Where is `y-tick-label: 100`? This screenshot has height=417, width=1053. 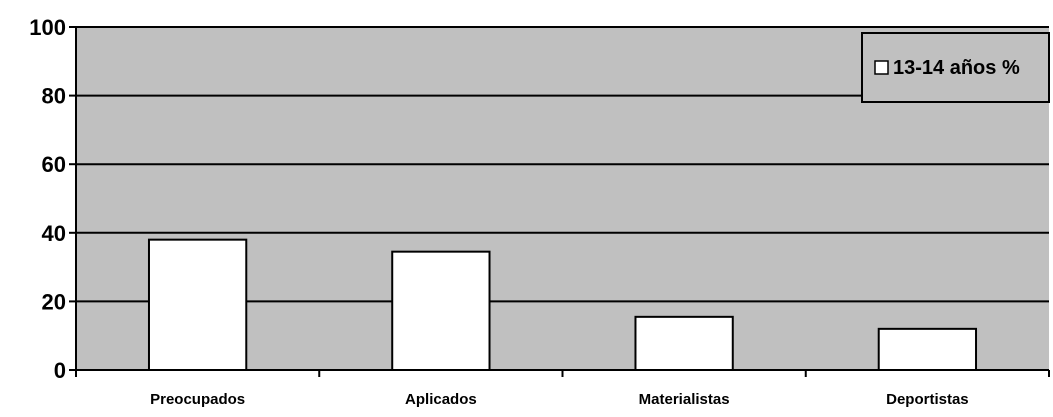 y-tick-label: 100 is located at coordinates (47, 27).